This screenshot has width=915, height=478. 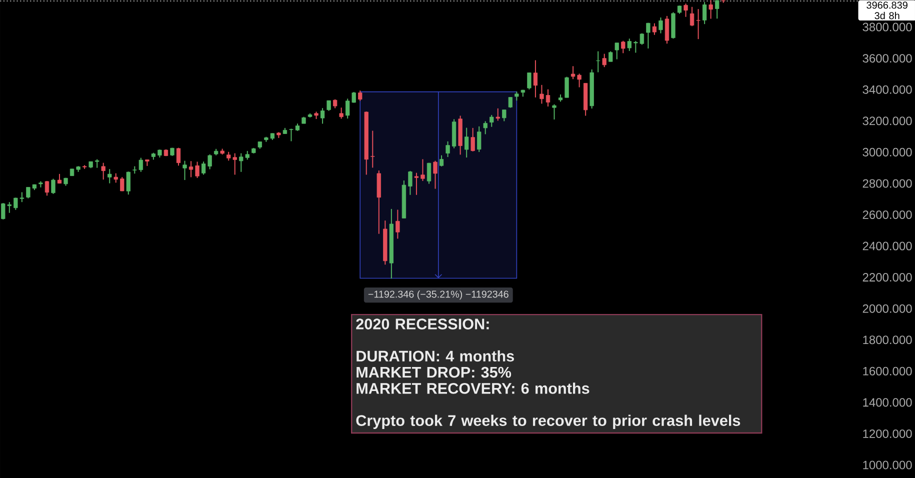 I want to click on annotation: 2020 RECESSION:, so click(x=422, y=324).